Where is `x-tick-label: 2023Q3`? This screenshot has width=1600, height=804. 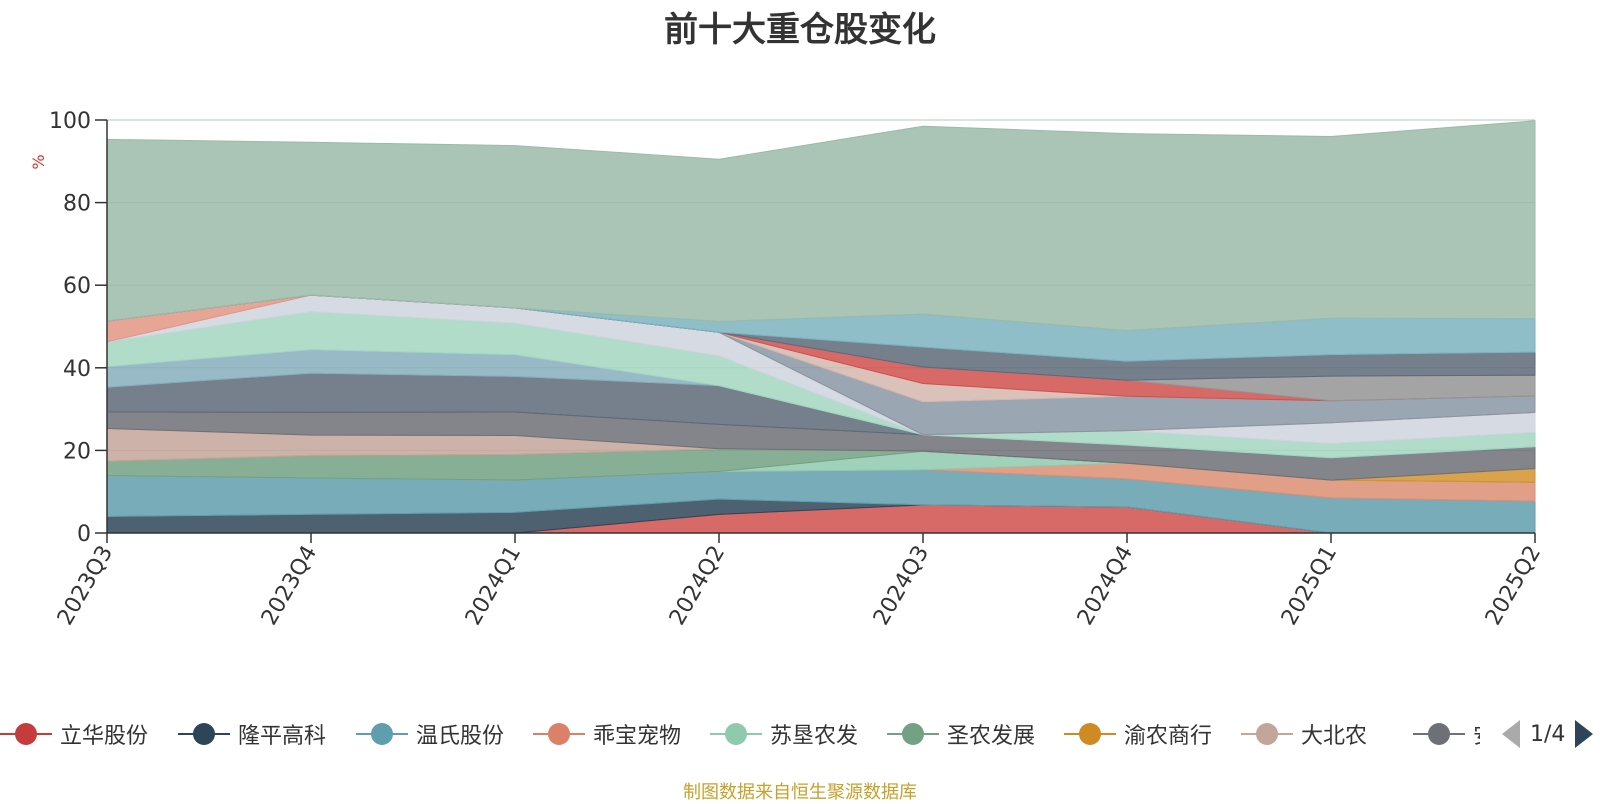
x-tick-label: 2023Q3 is located at coordinates (85, 586).